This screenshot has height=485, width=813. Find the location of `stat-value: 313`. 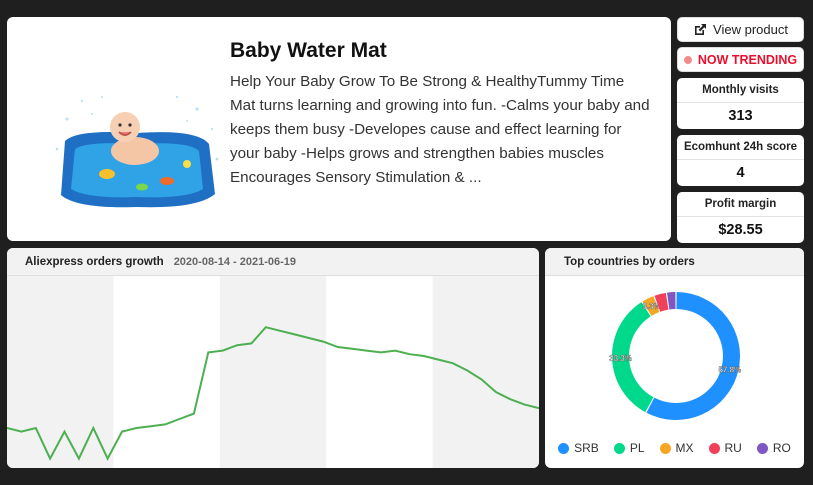

stat-value: 313 is located at coordinates (740, 116).